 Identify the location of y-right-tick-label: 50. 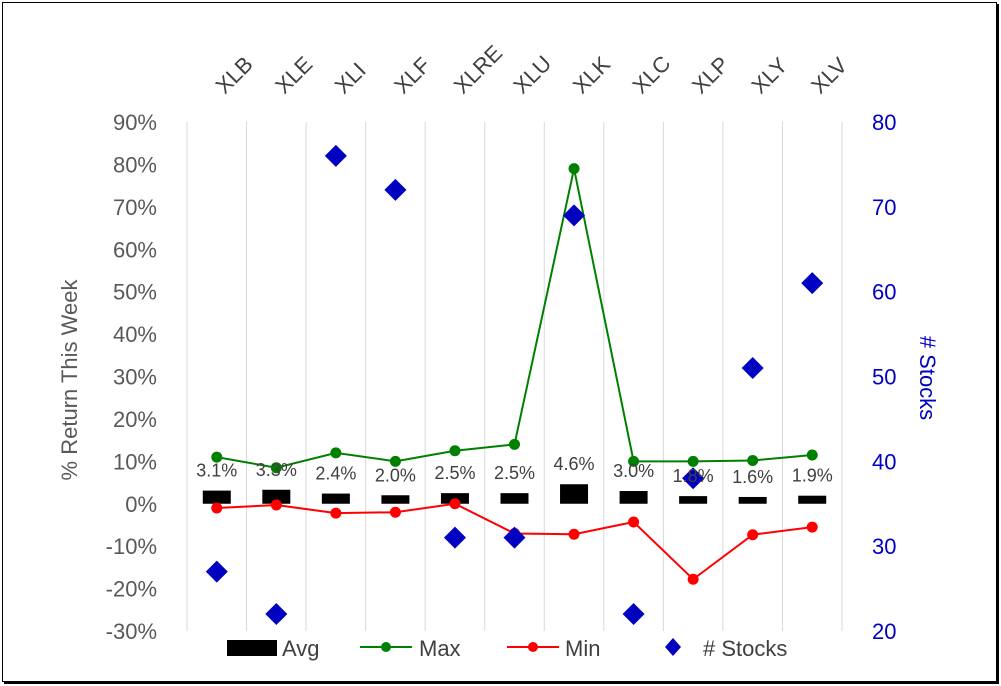
(884, 377).